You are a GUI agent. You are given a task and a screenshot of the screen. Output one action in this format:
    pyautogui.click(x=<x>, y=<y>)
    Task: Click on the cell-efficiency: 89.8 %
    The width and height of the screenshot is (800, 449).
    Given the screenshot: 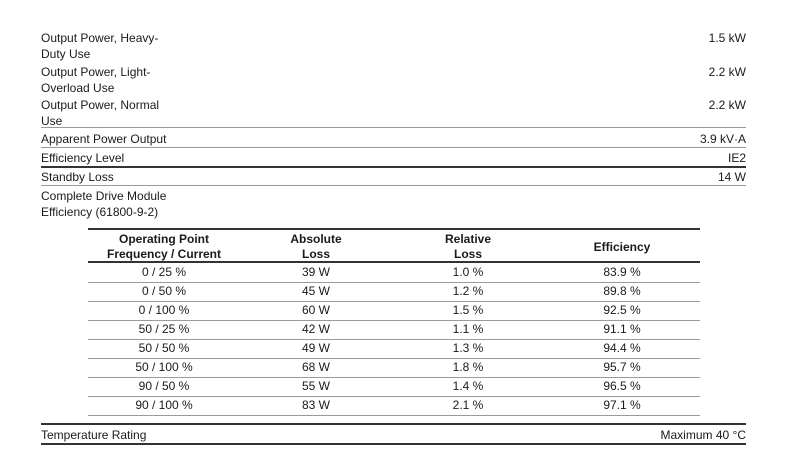 What is the action you would take?
    pyautogui.click(x=622, y=291)
    